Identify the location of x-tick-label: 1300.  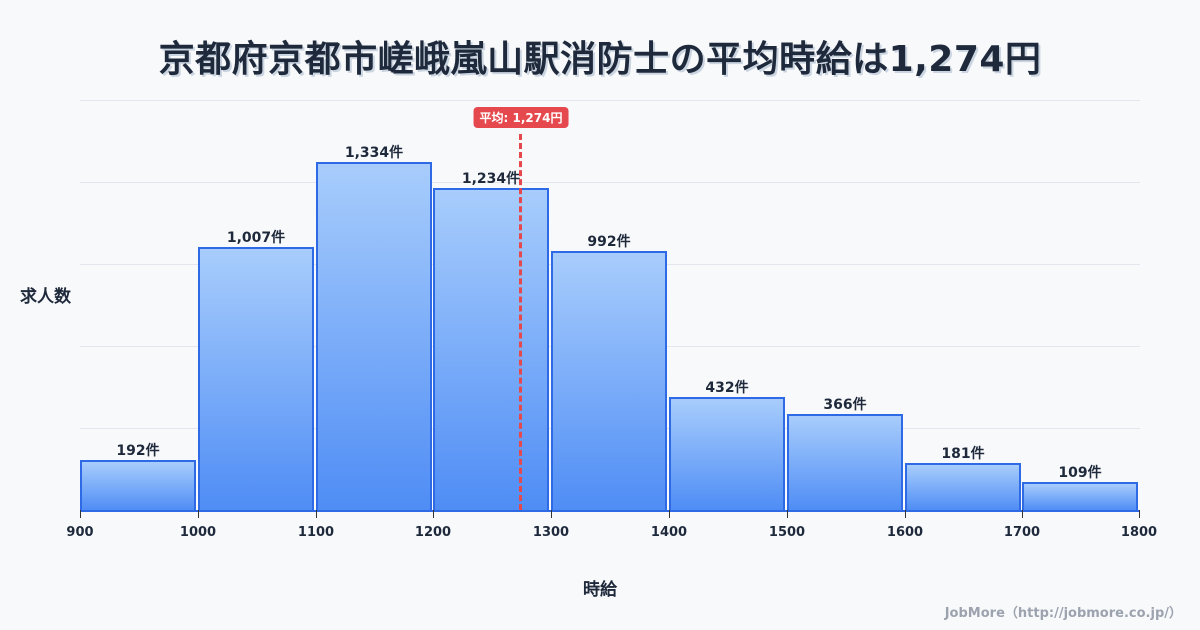
(551, 532).